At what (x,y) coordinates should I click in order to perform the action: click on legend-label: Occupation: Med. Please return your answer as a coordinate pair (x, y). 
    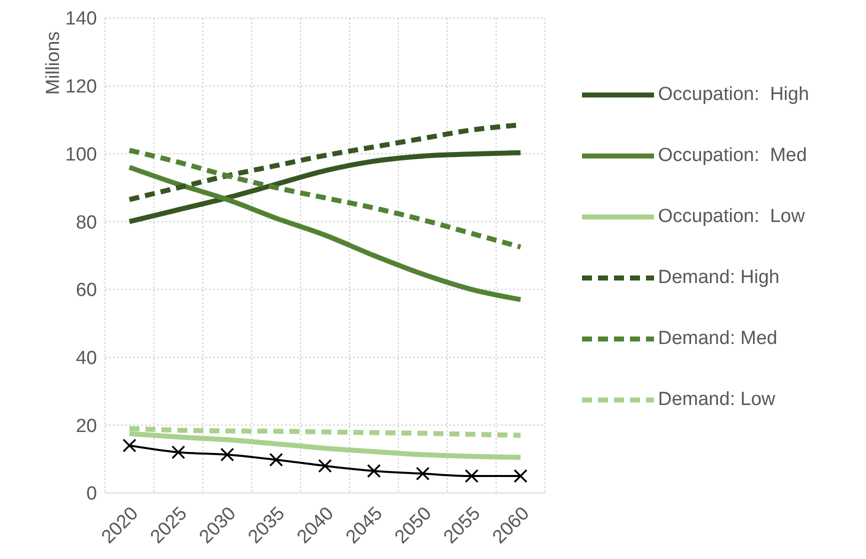
    Looking at the image, I should click on (732, 155).